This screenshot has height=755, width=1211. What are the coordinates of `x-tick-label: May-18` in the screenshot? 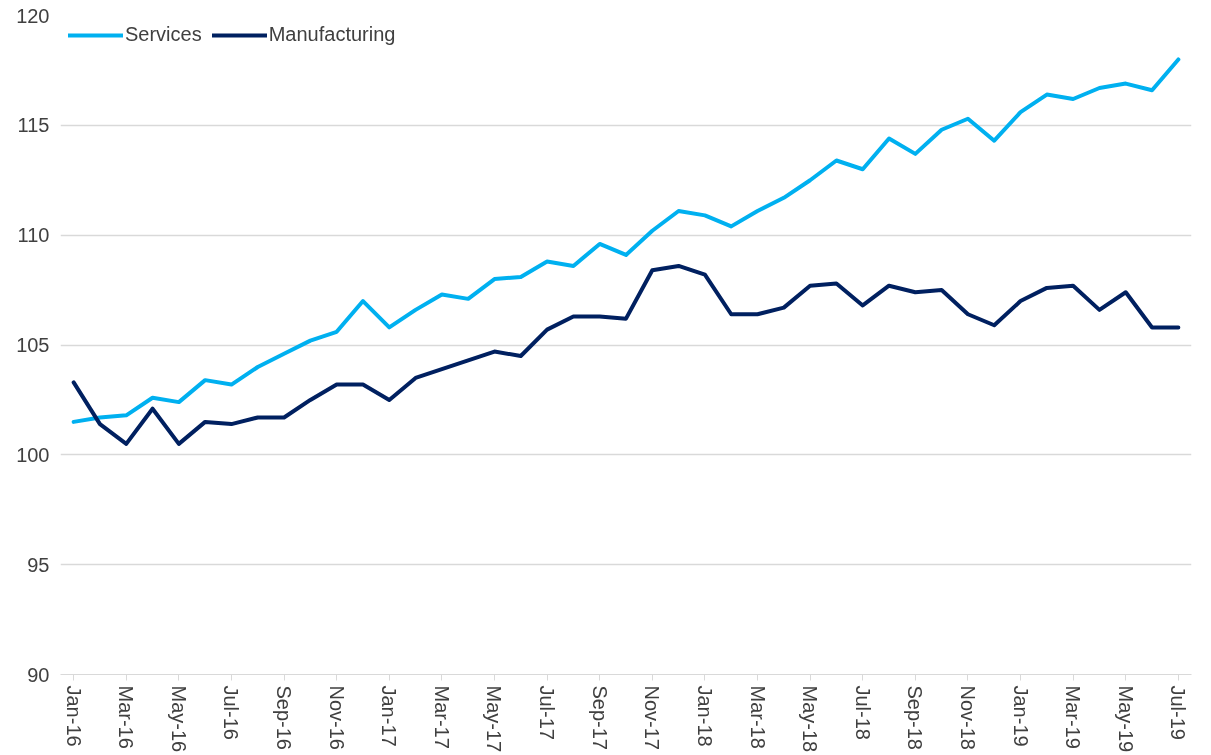 It's located at (810, 719).